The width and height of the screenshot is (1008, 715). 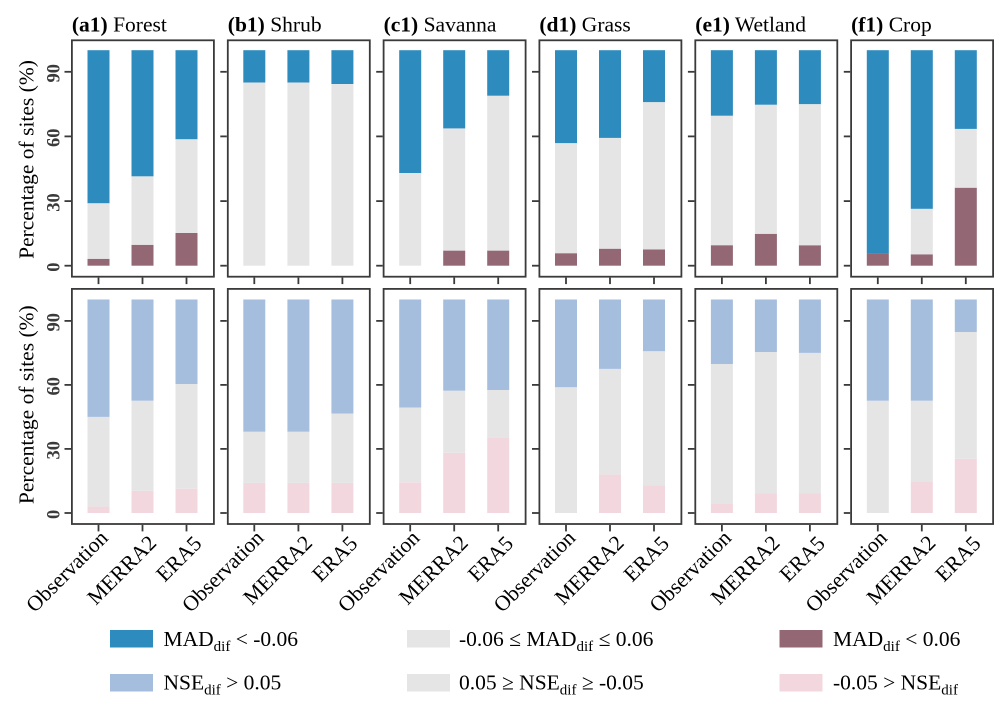 What do you see at coordinates (556, 641) in the screenshot?
I see `svg-text: -0.06 ≤ MADdif ≤ 0.06` at bounding box center [556, 641].